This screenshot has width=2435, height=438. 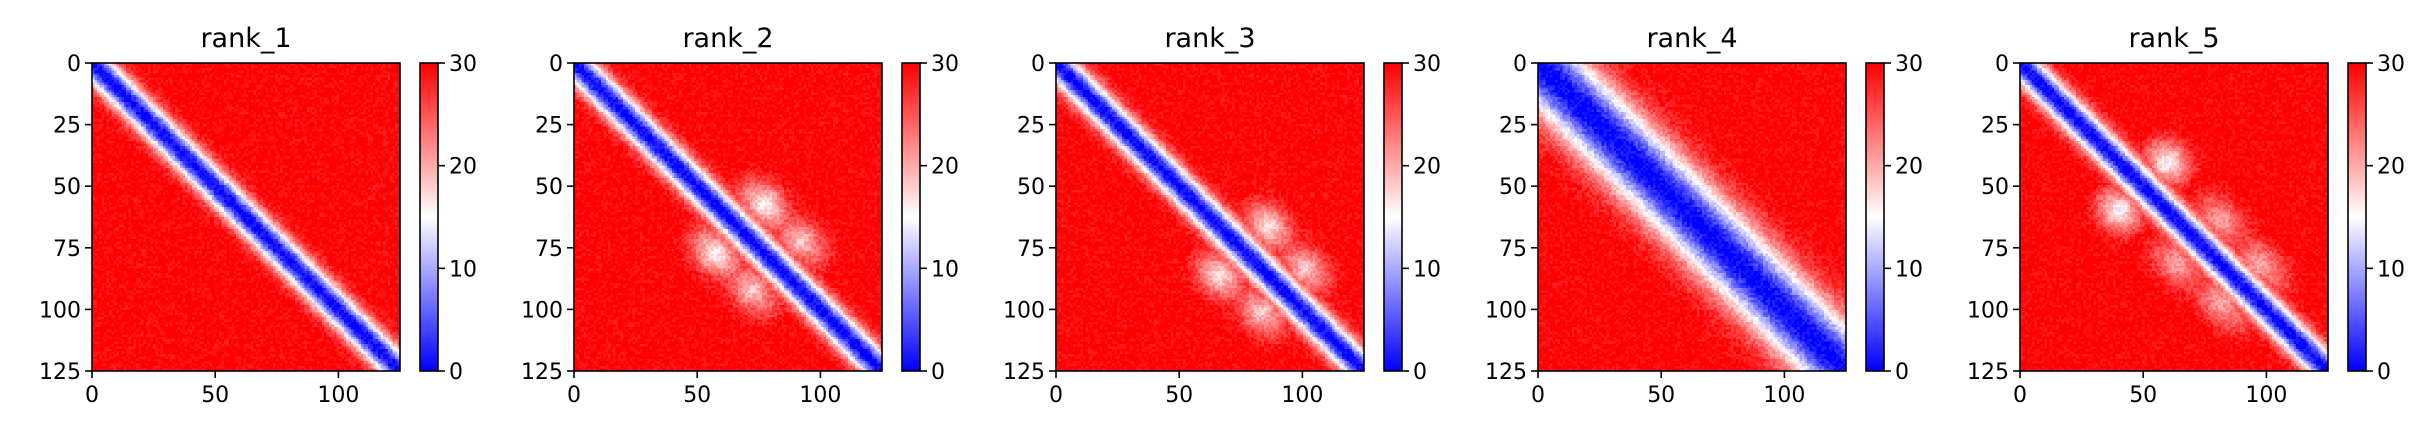 I want to click on panel-title: rank_2, so click(x=727, y=38).